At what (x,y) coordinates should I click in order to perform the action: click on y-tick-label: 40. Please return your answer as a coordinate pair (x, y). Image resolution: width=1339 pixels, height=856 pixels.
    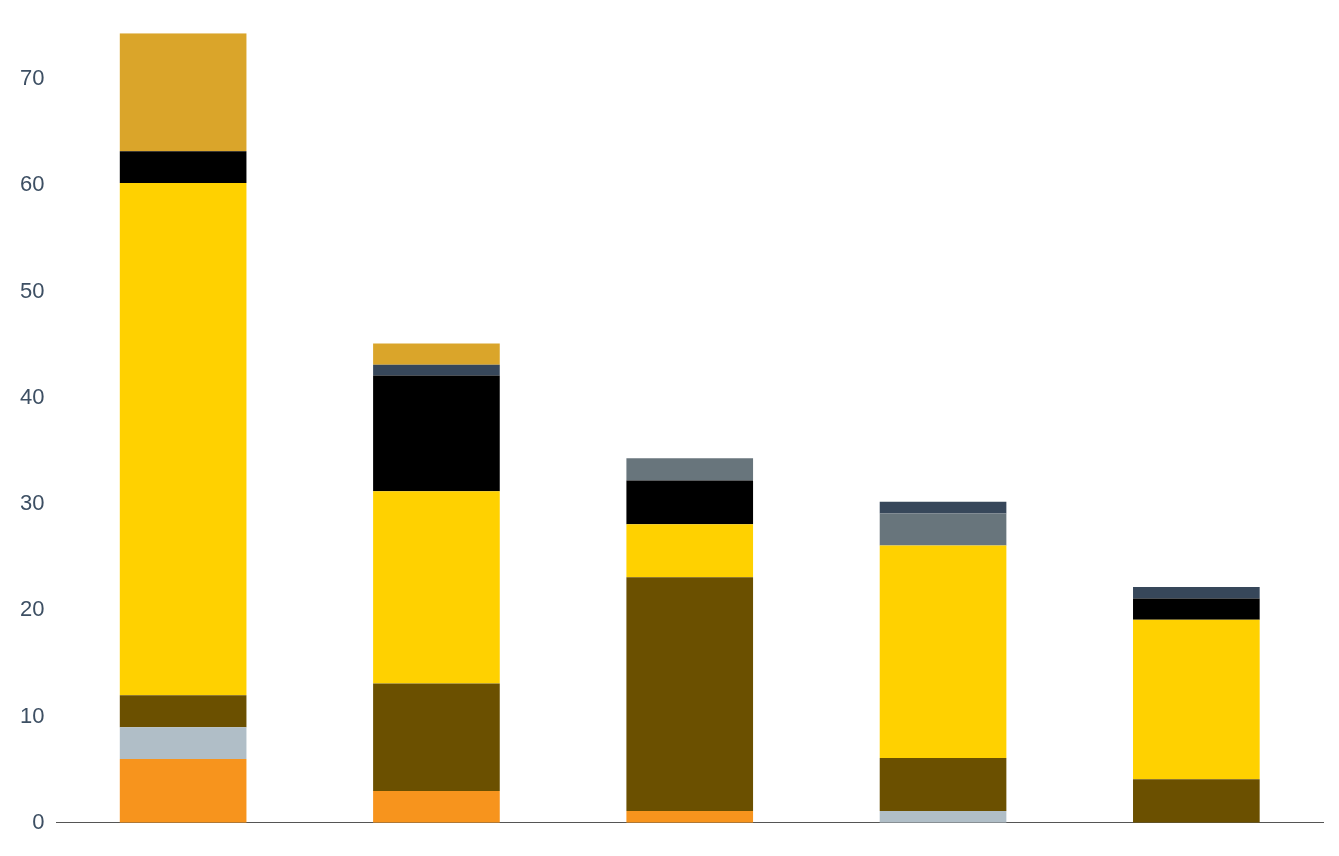
    Looking at the image, I should click on (32, 396).